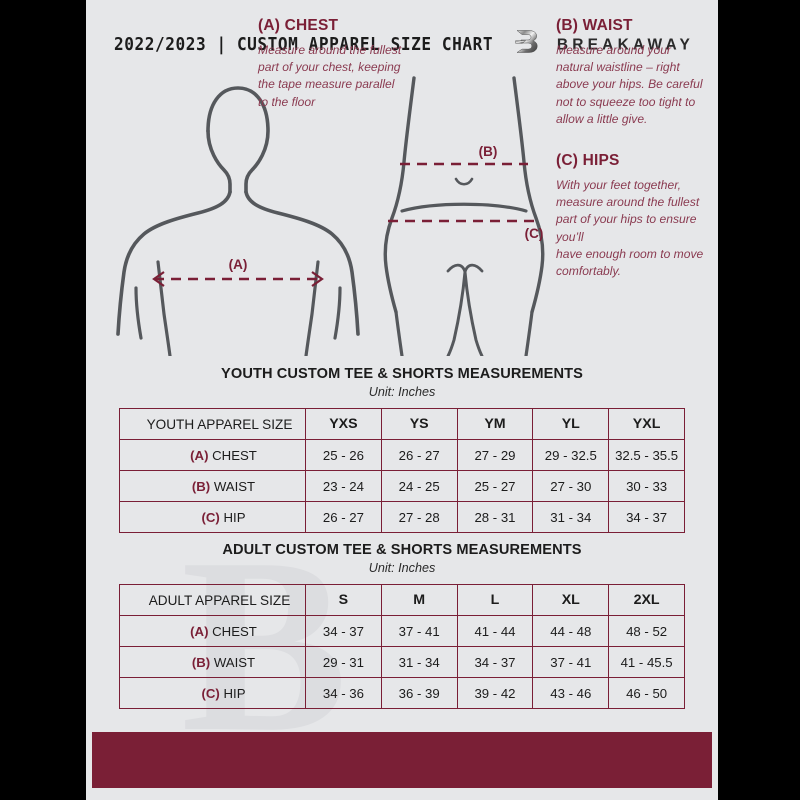 The height and width of the screenshot is (800, 800). What do you see at coordinates (571, 486) in the screenshot?
I see `youth-waist-yl: 27 - 30` at bounding box center [571, 486].